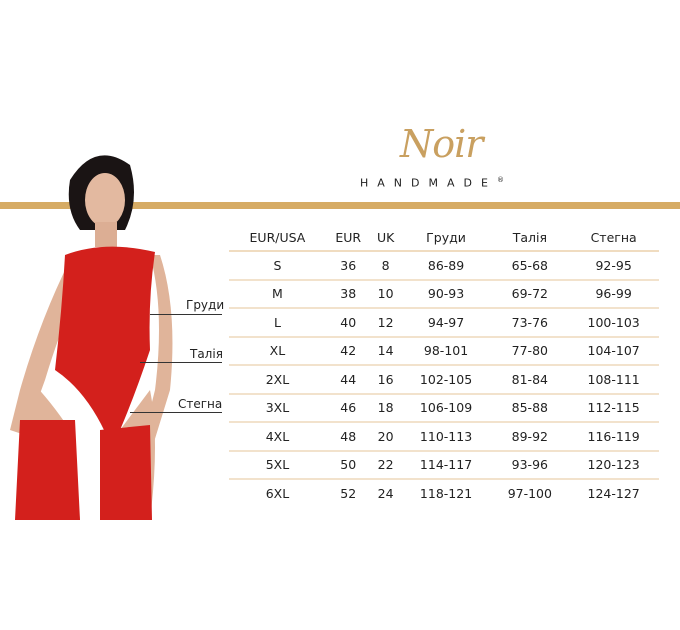 The image size is (680, 630). I want to click on table-cell: 65-68, so click(530, 266).